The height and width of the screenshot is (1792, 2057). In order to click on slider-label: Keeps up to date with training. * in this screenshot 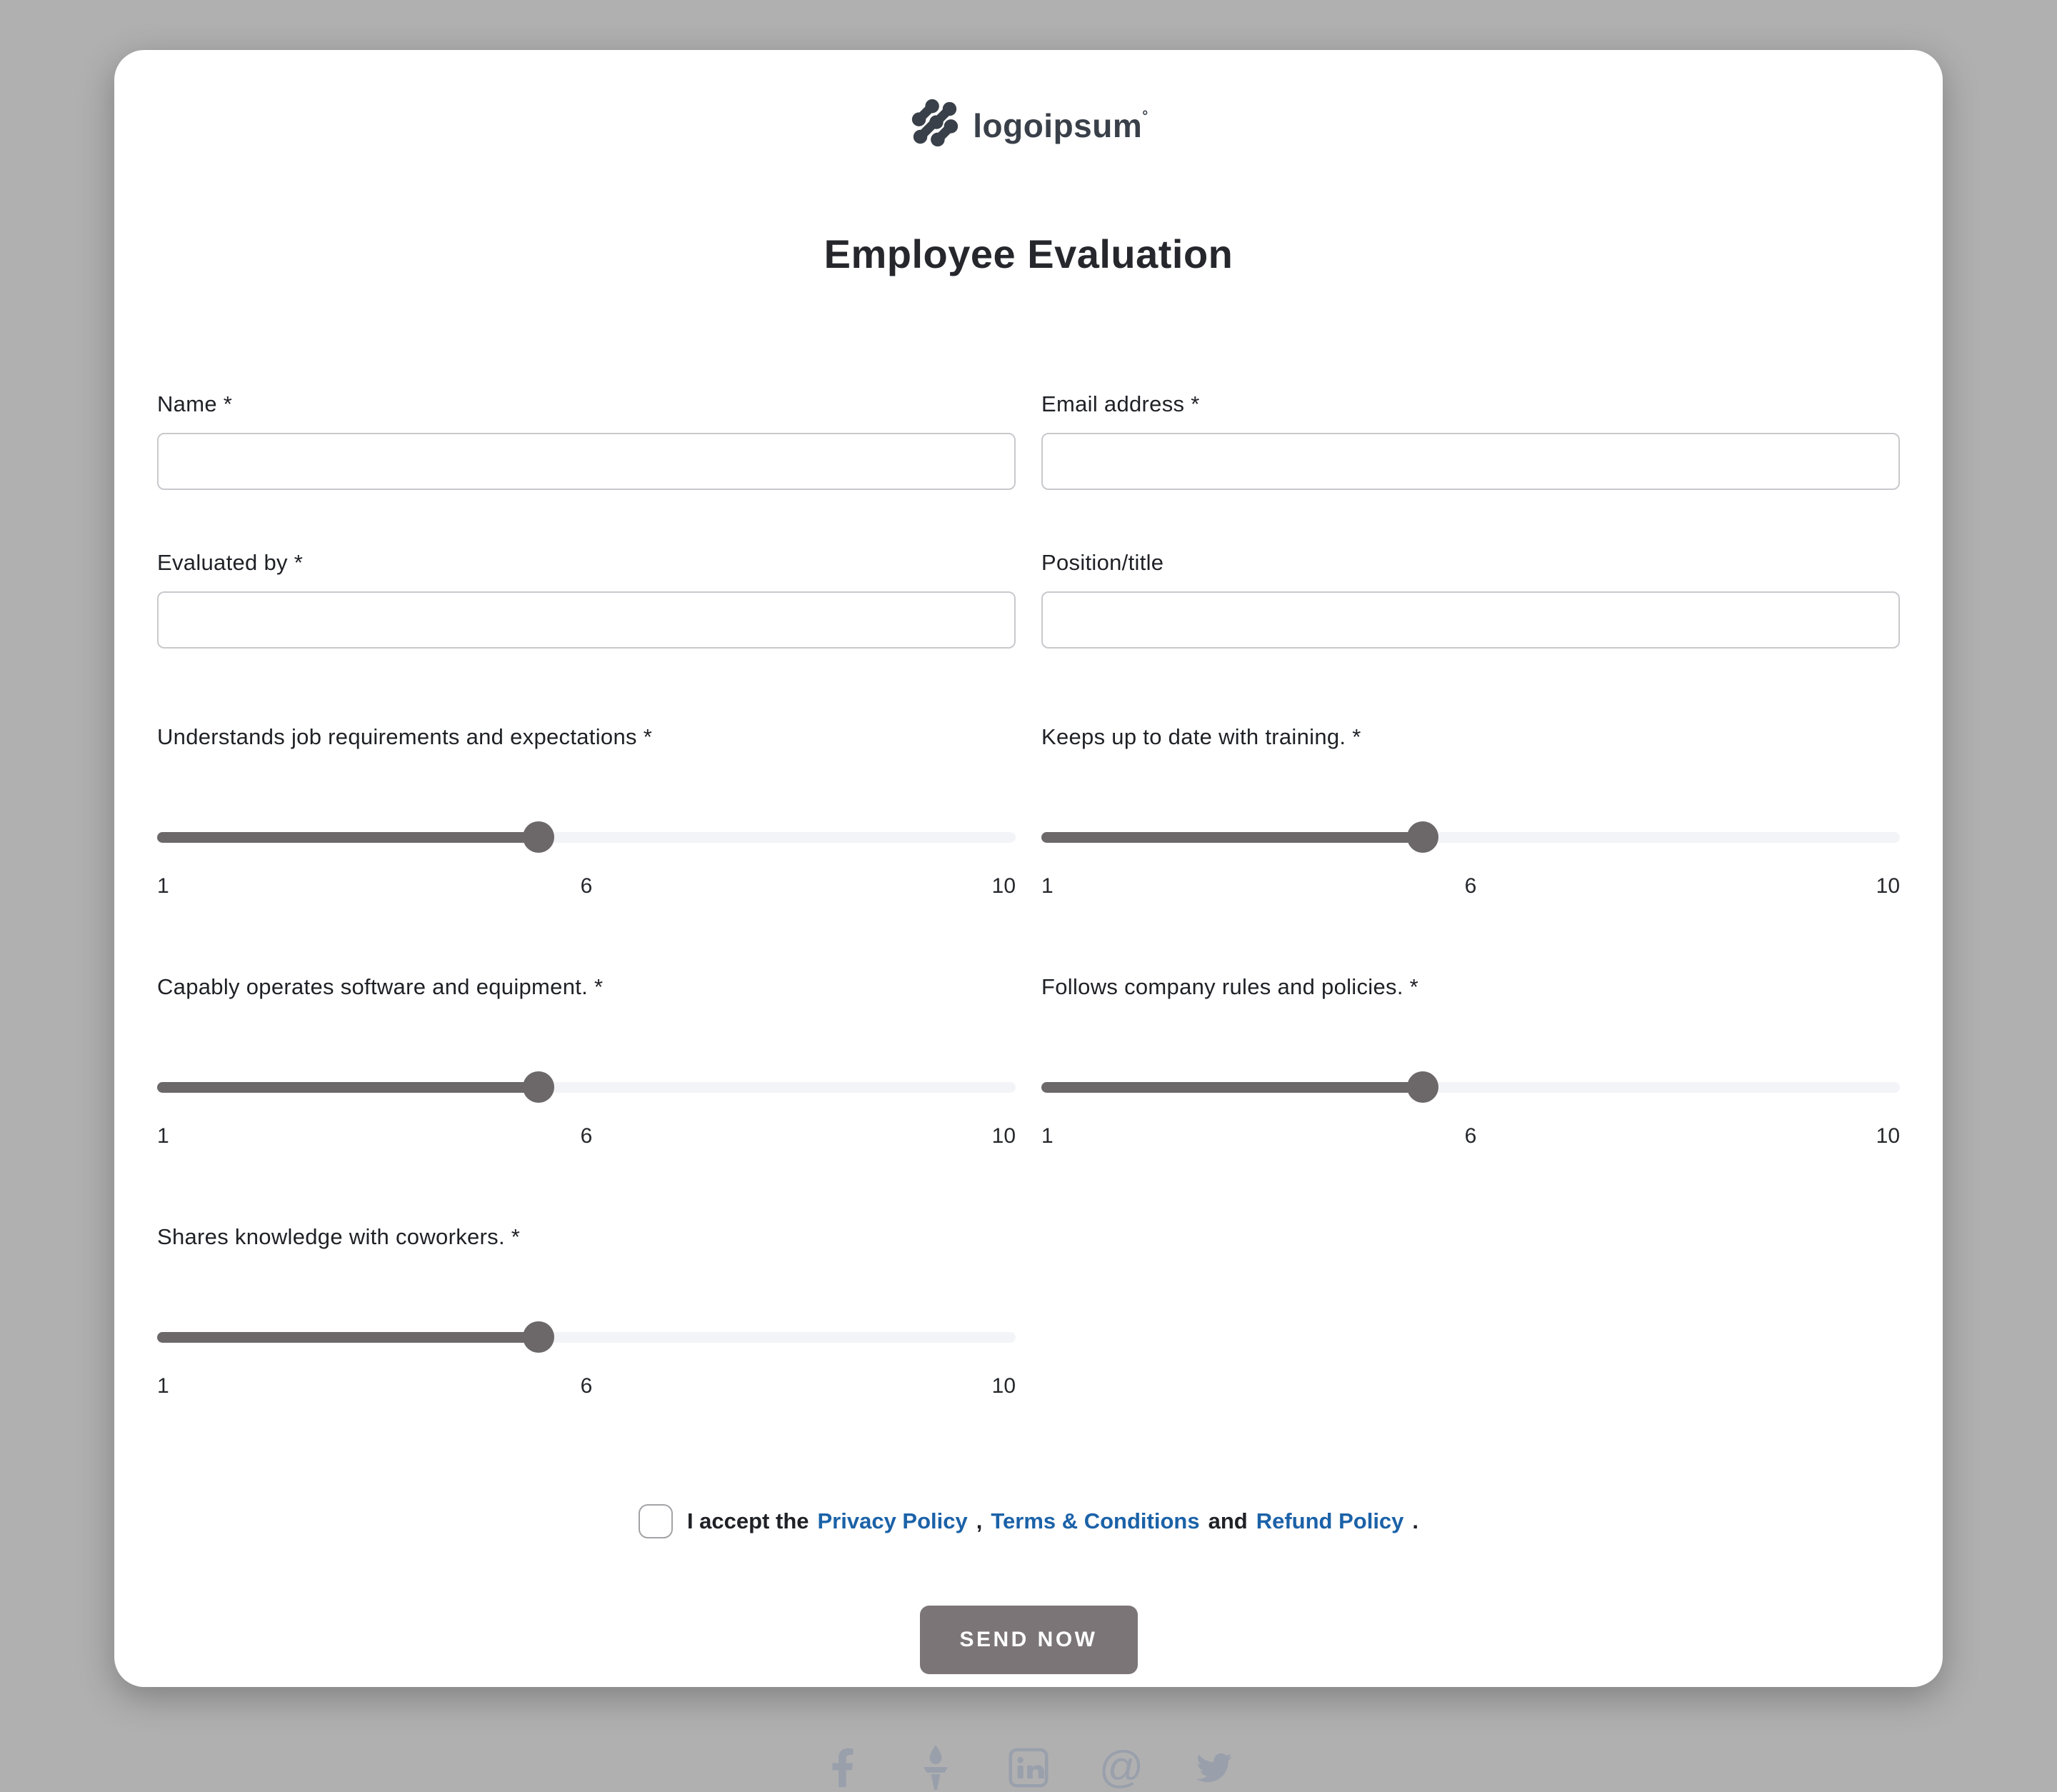, I will do `click(1201, 736)`.